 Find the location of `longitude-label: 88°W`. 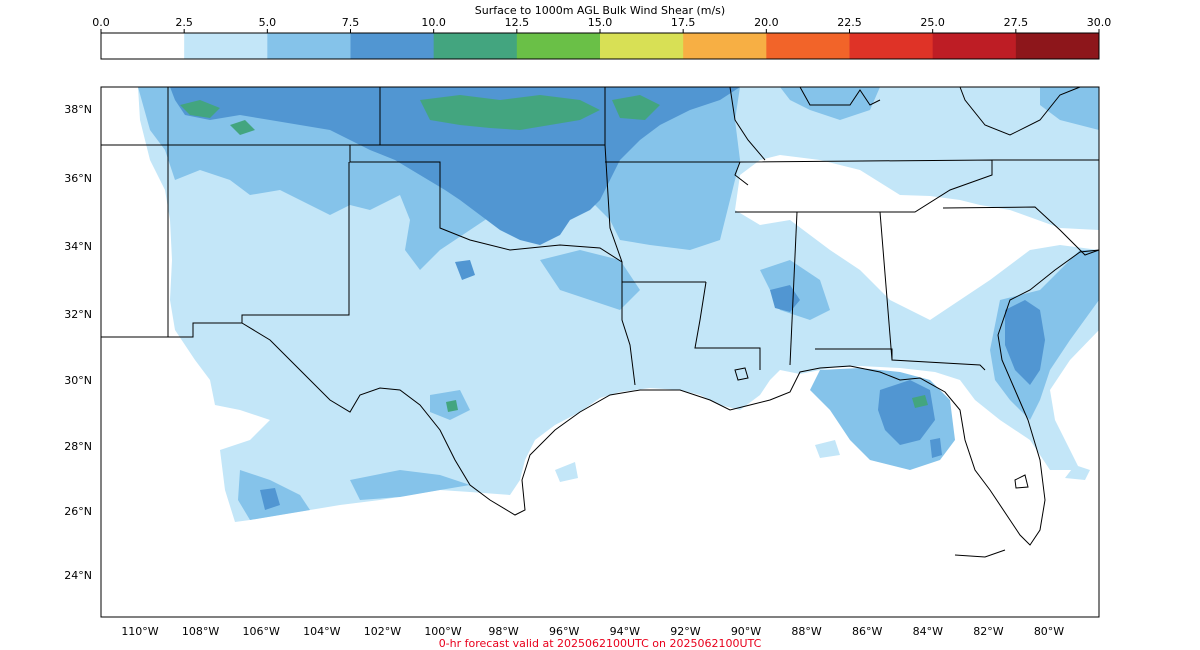

longitude-label: 88°W is located at coordinates (806, 631).